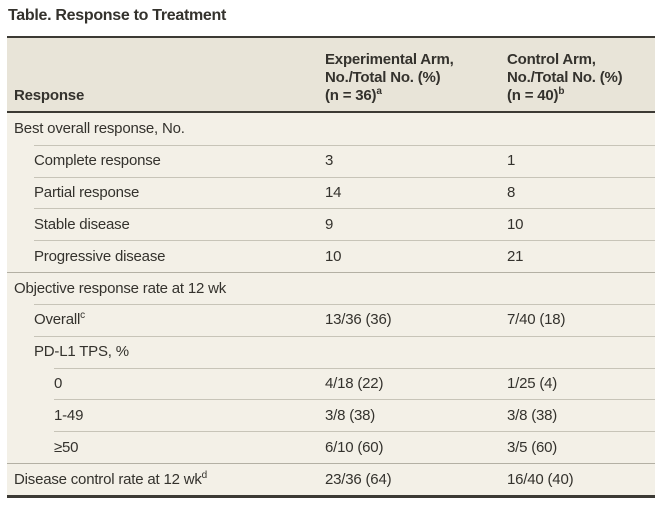  Describe the element at coordinates (117, 15) in the screenshot. I see `table-title: Table. Response to Treatment` at that location.